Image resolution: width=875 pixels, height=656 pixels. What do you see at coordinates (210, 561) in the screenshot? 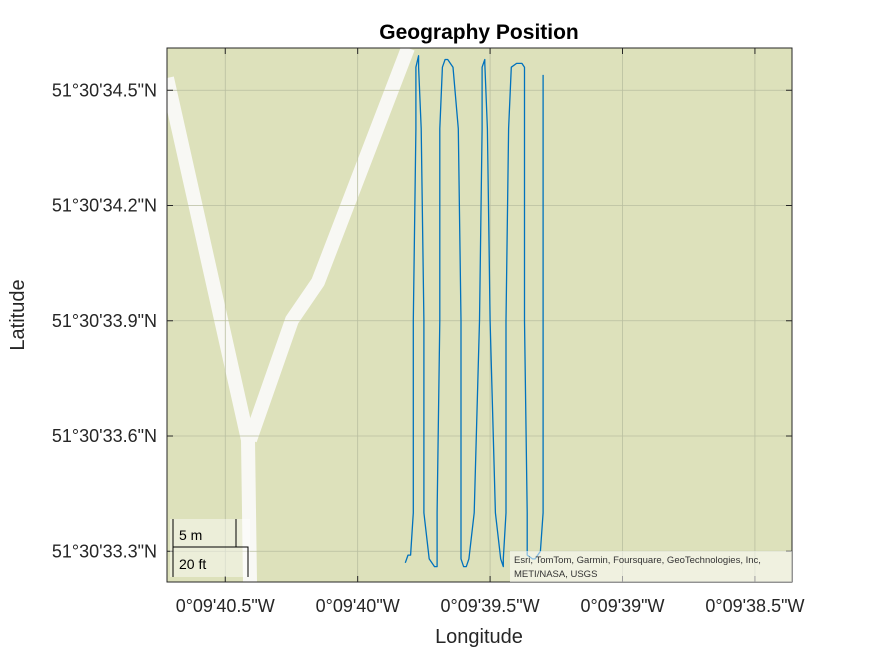
I see `scale-bar-imperial-line` at bounding box center [210, 561].